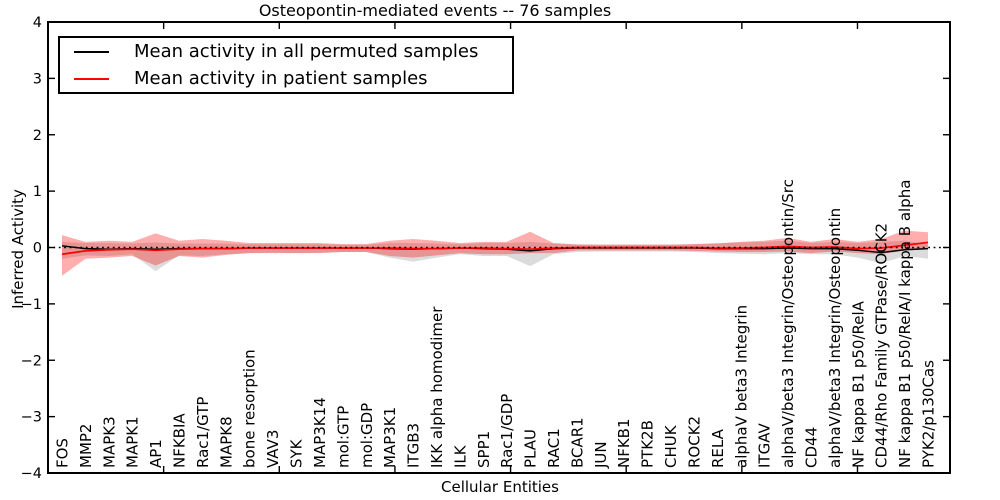 The height and width of the screenshot is (500, 1000). I want to click on x-category-label: SYK, so click(297, 453).